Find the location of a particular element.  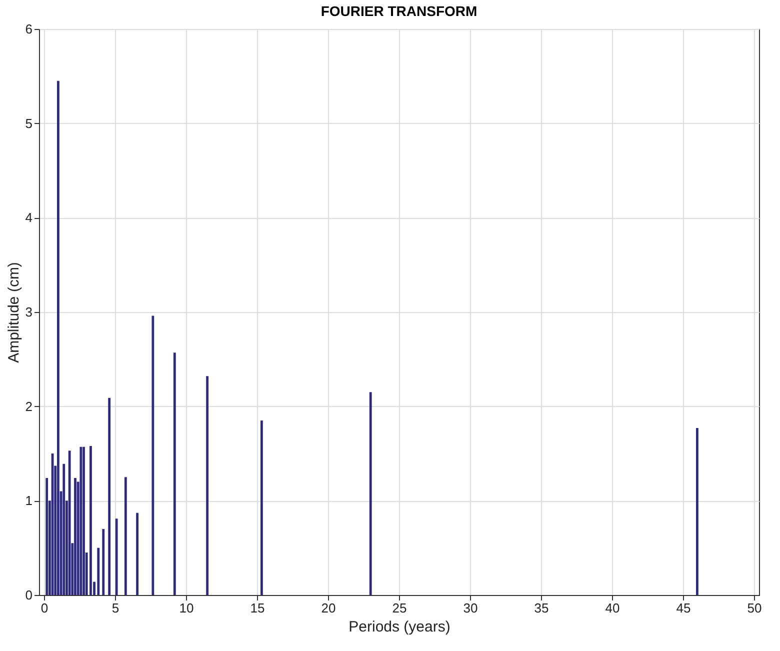

x-tick-label: 15 is located at coordinates (257, 608).